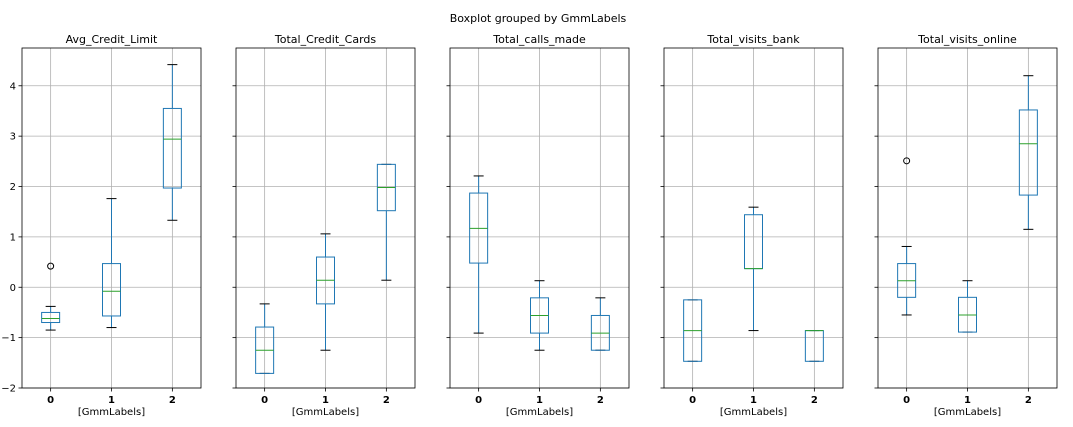 The width and height of the screenshot is (1073, 427). Describe the element at coordinates (753, 39) in the screenshot. I see `panel-title: Total_visits_bank` at that location.